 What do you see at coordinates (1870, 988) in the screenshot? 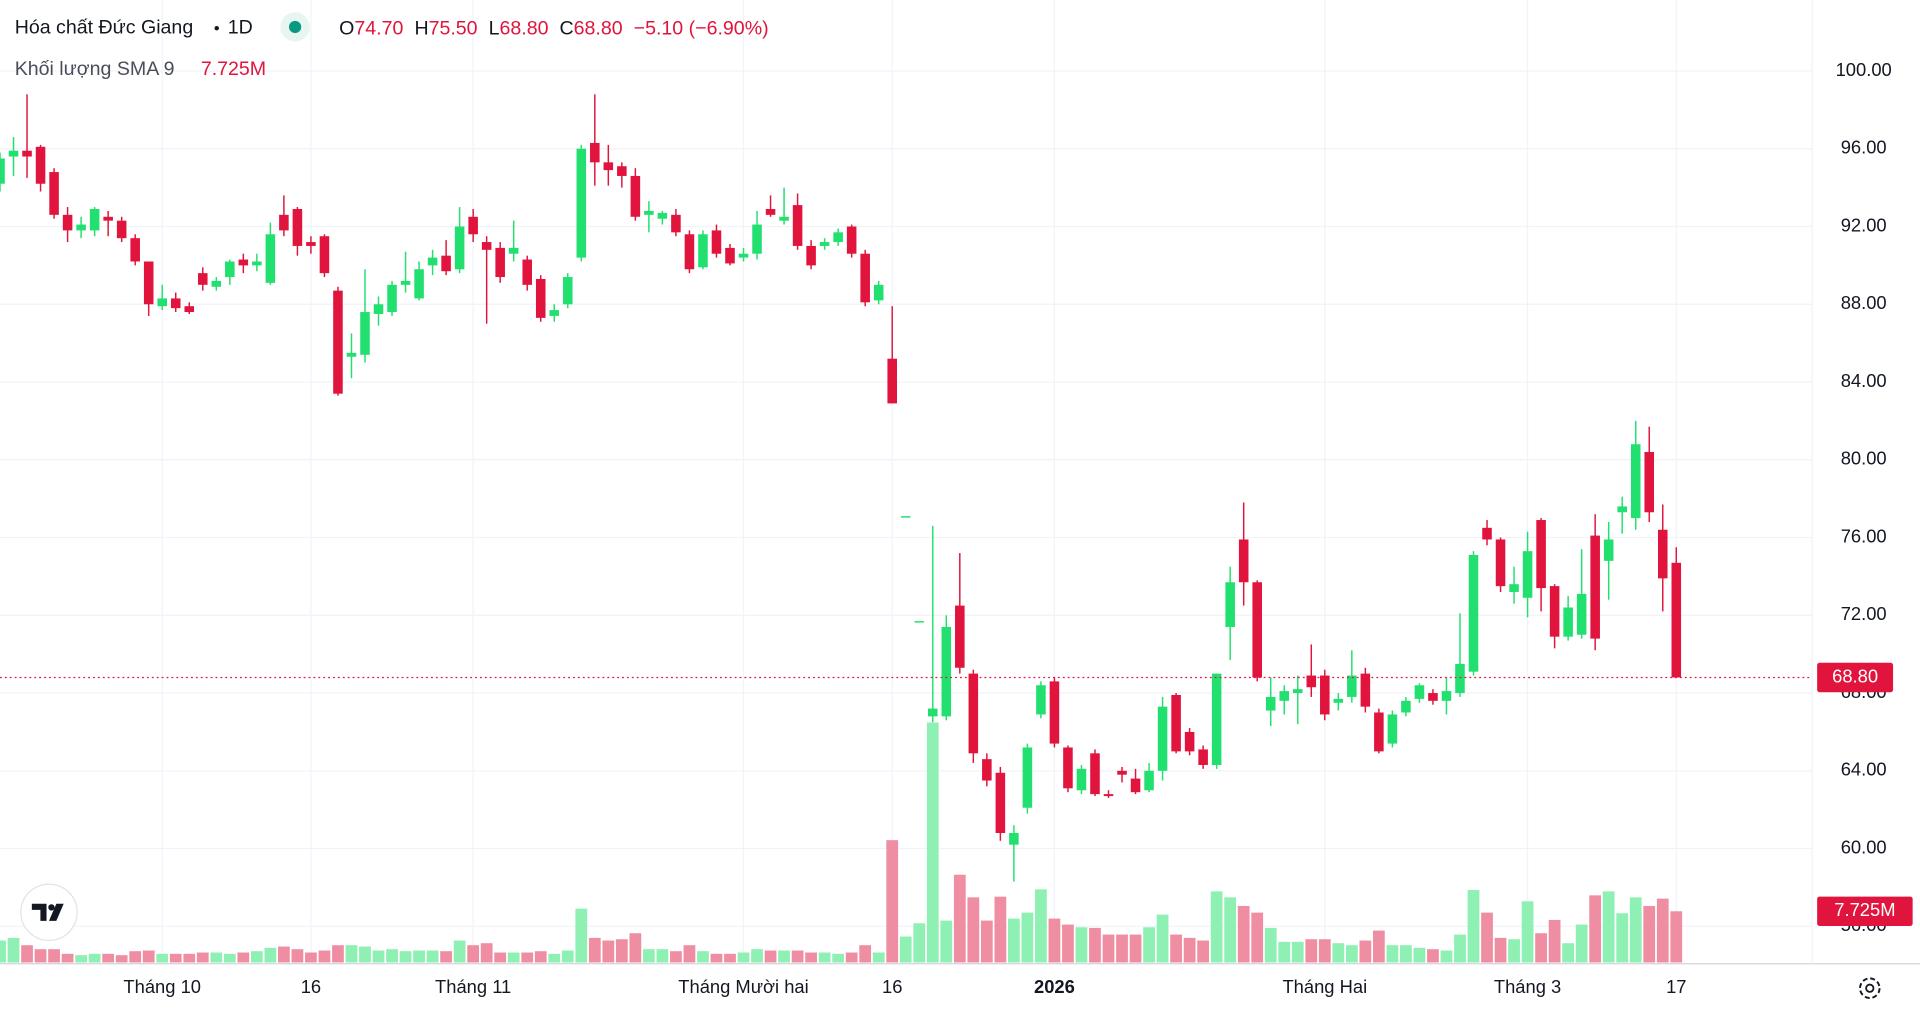
I see `settings-button` at bounding box center [1870, 988].